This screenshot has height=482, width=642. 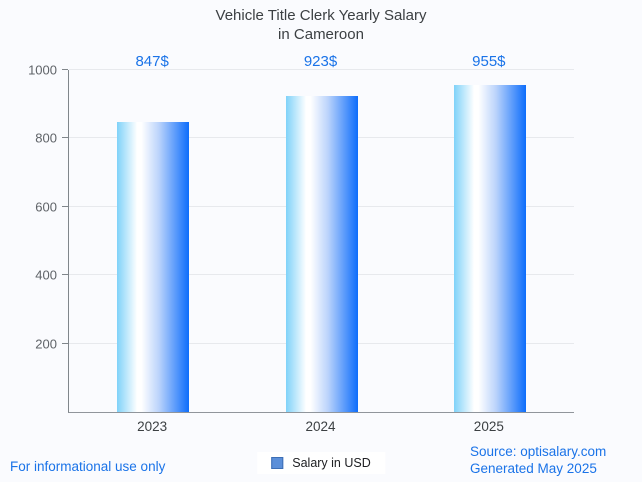 What do you see at coordinates (46, 344) in the screenshot?
I see `y-axis-label-200: 200` at bounding box center [46, 344].